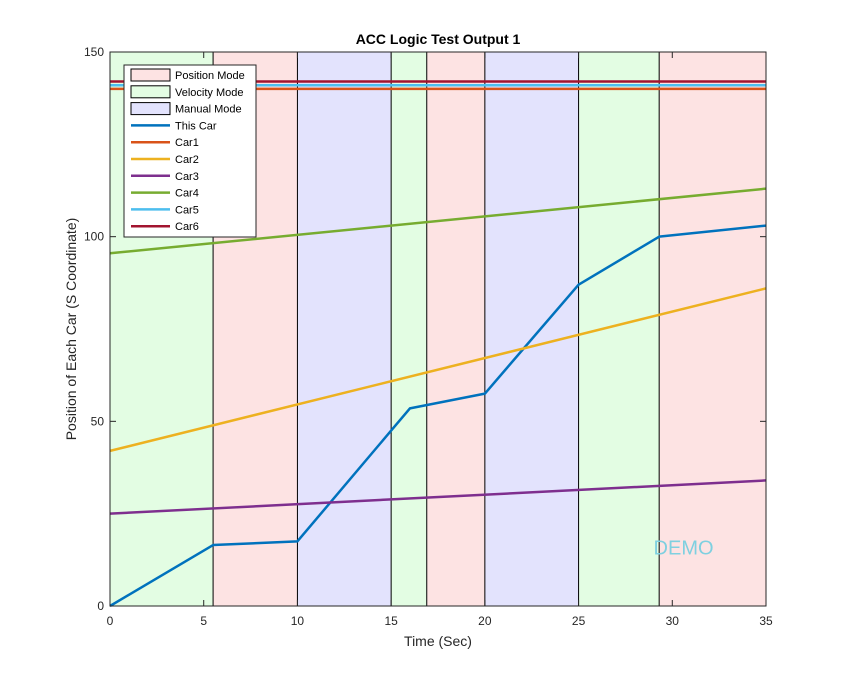 The image size is (848, 681). What do you see at coordinates (210, 76) in the screenshot?
I see `legend-label-position-mode: Position Mode` at bounding box center [210, 76].